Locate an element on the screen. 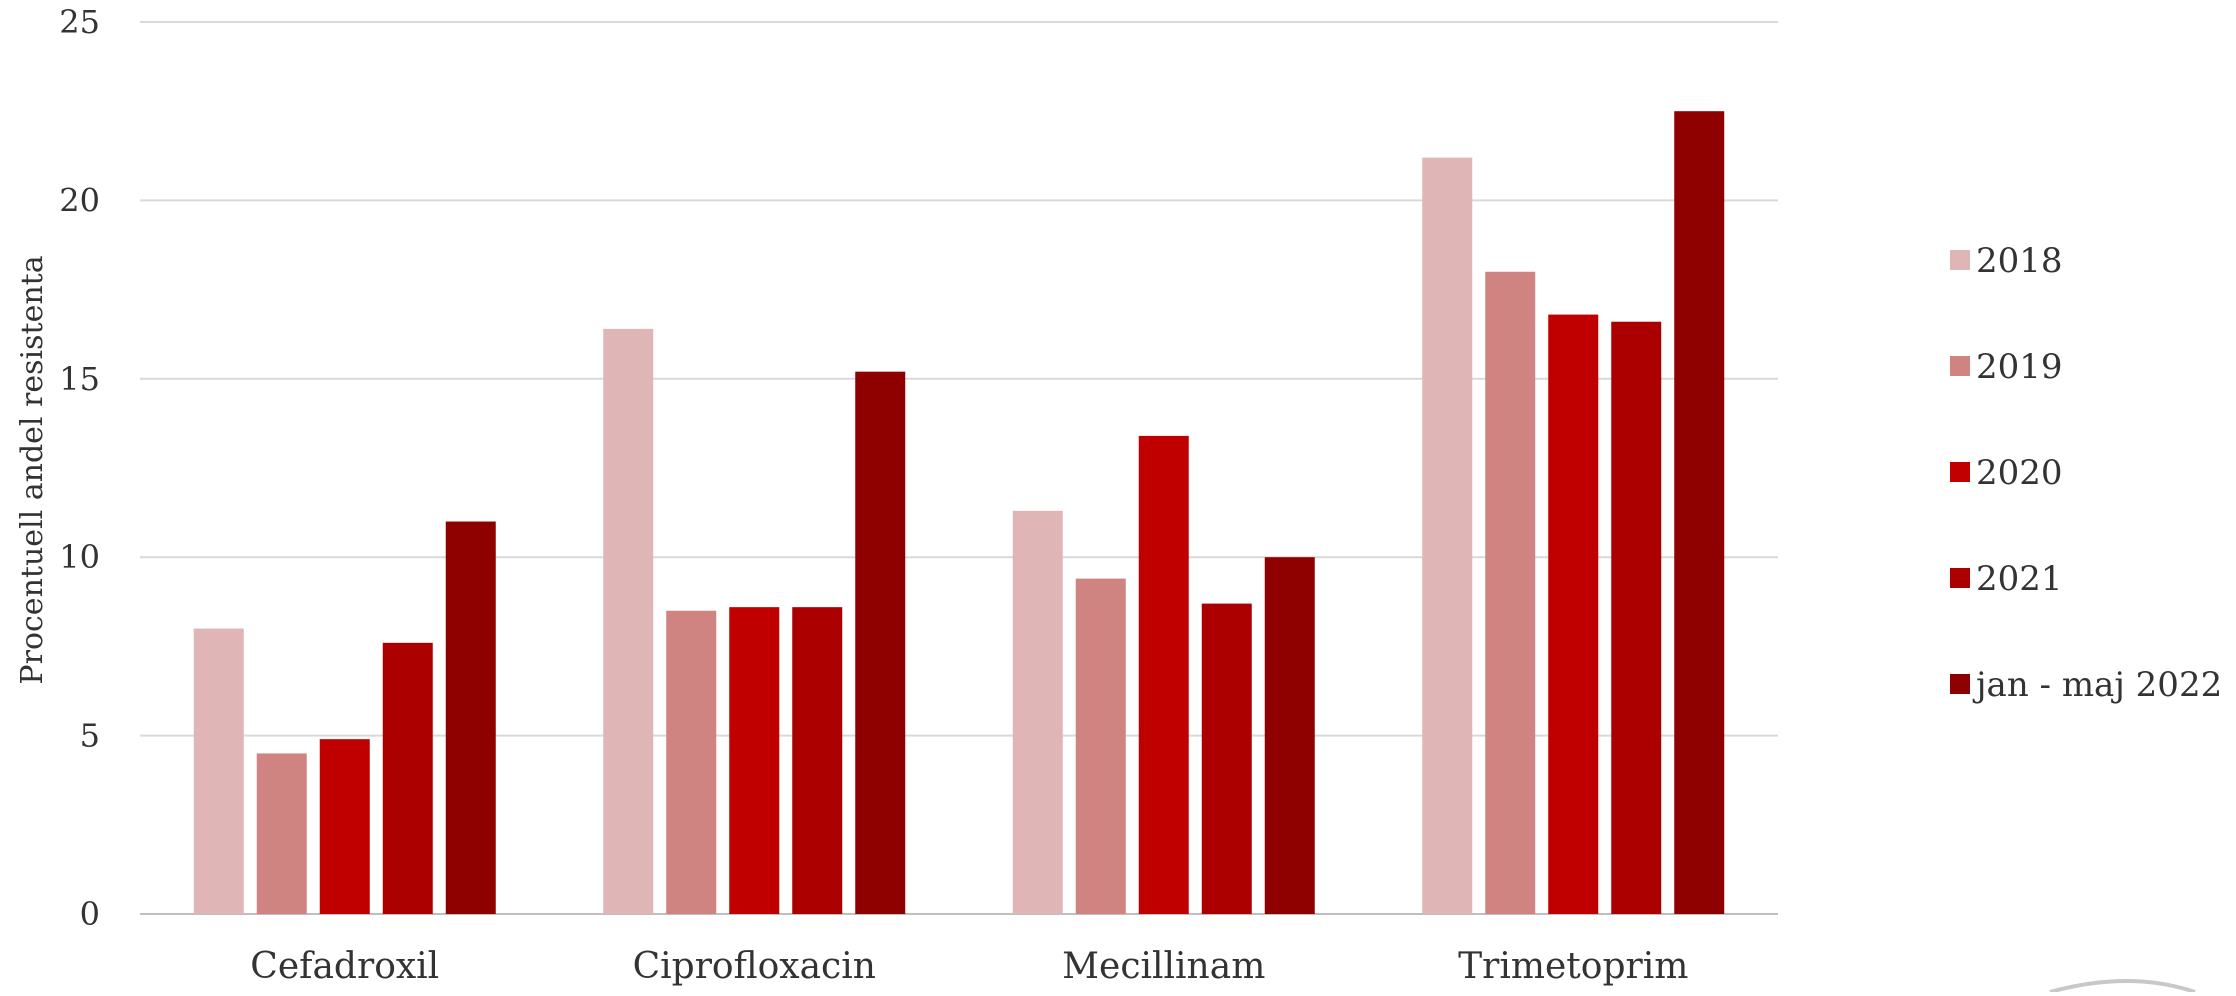 Image resolution: width=2236 pixels, height=996 pixels. bar-ciprofloxacin-2018 is located at coordinates (628, 621).